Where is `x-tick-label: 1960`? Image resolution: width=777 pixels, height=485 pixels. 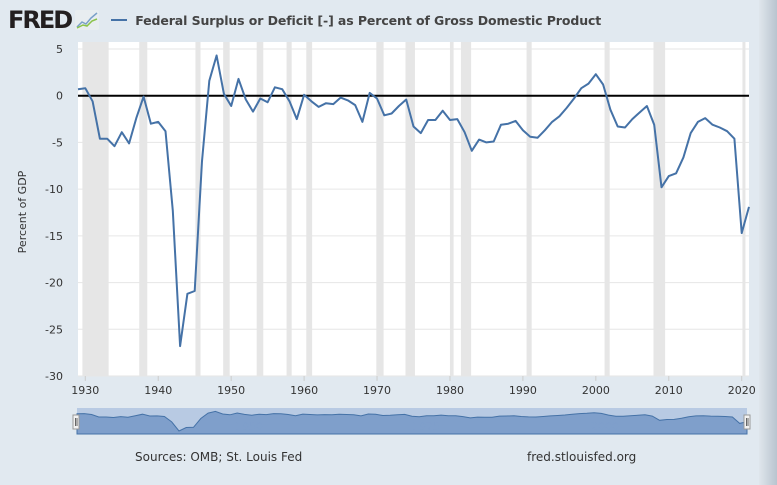
x-tick-label: 1960 is located at coordinates (304, 390).